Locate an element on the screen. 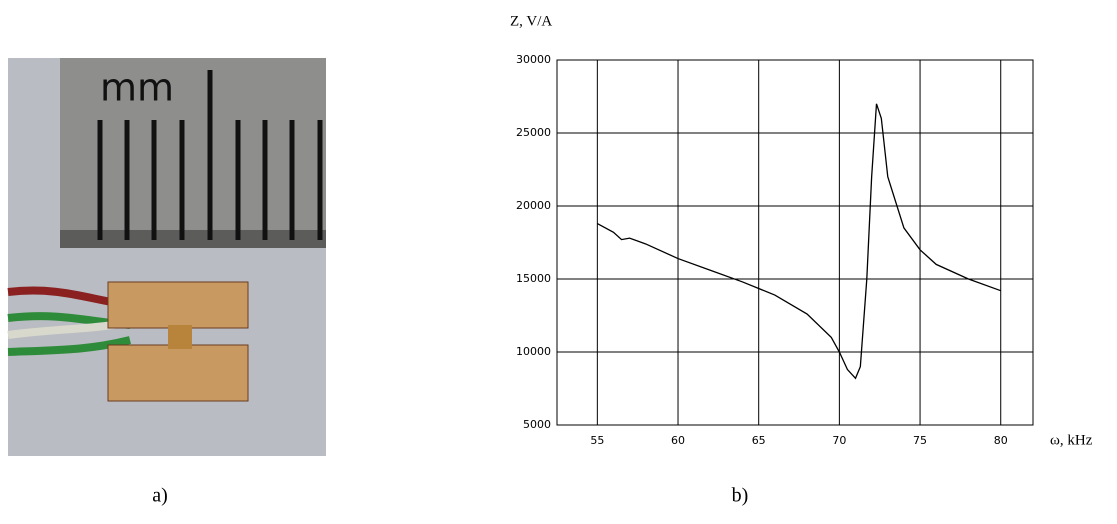 The height and width of the screenshot is (524, 1117). y-tick-label: 15000 is located at coordinates (533, 278).